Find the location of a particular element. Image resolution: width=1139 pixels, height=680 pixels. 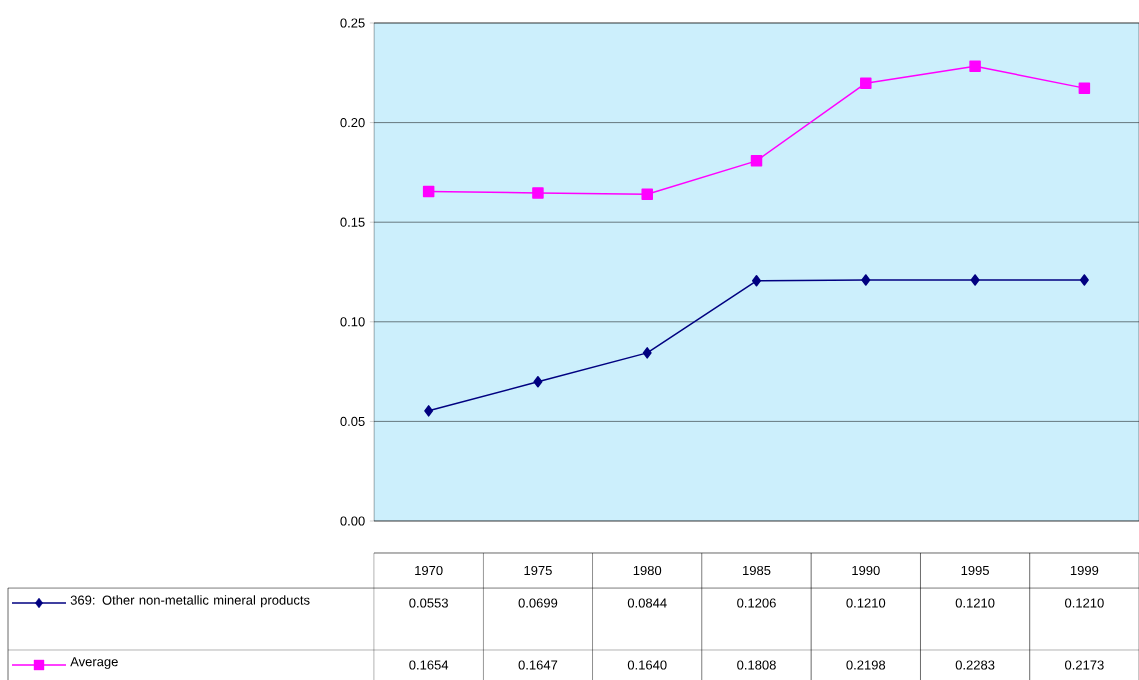

data-label: 0.1206 is located at coordinates (756, 603).